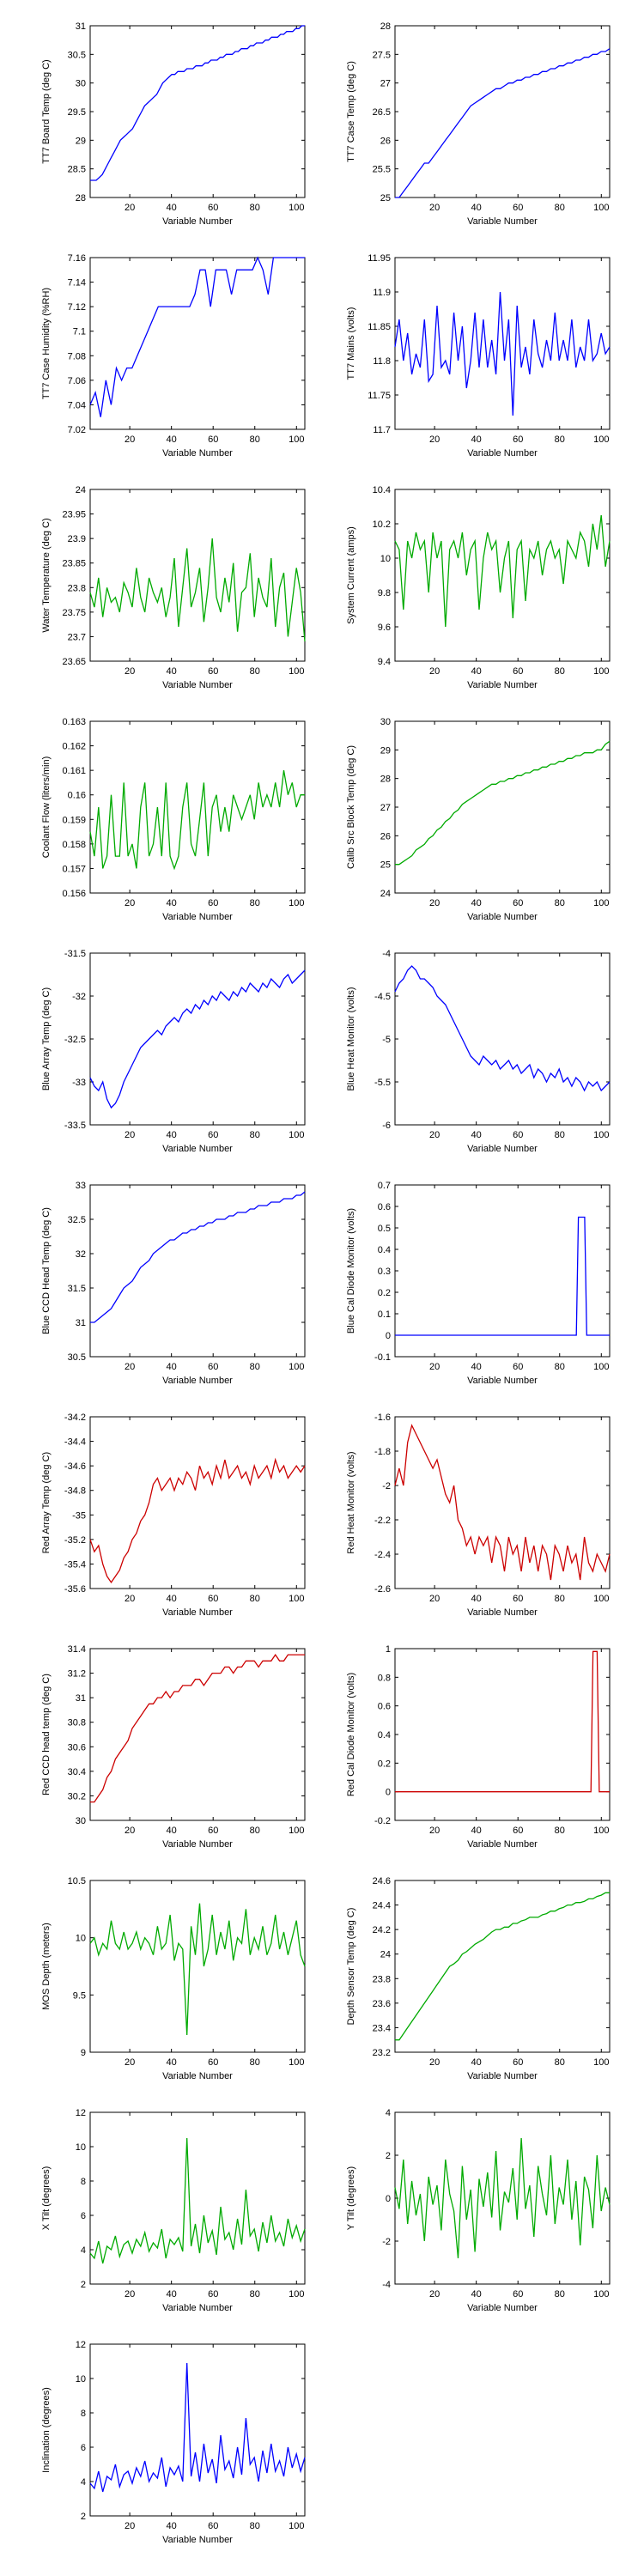  Describe the element at coordinates (382, 490) in the screenshot. I see `y-tick-label: 10.4` at that location.